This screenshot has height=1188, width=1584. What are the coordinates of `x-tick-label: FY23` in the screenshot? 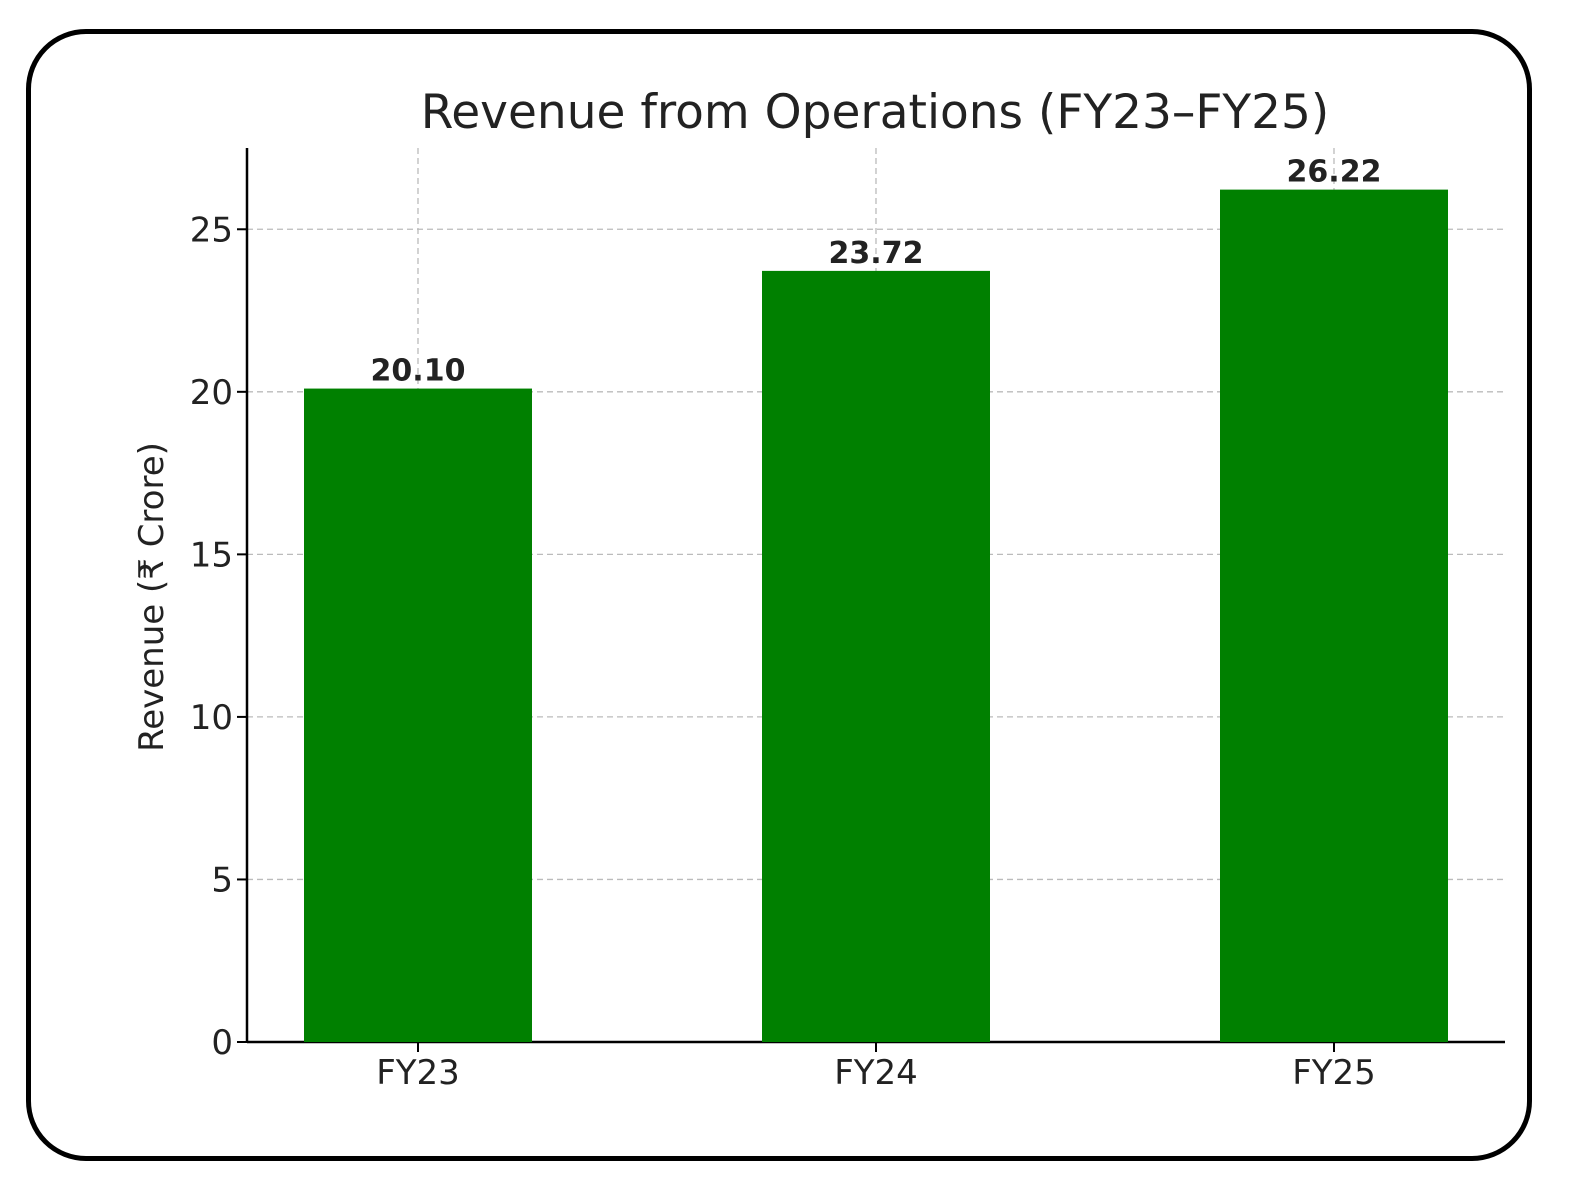 It's located at (418, 1073).